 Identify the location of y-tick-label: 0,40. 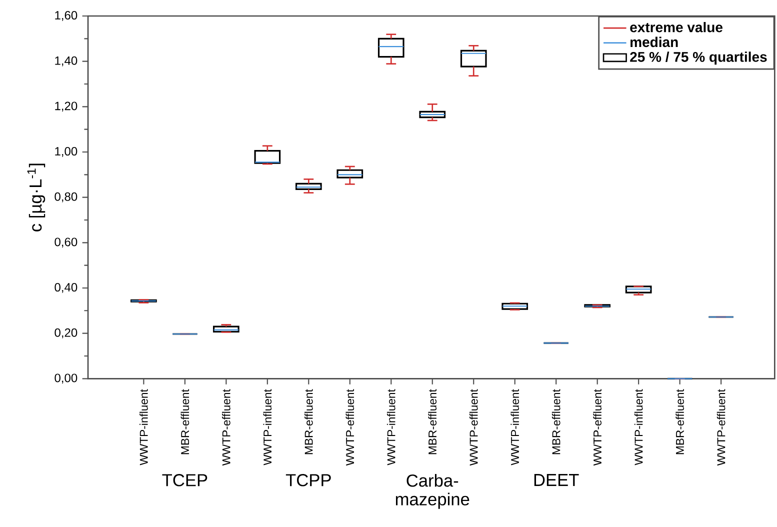
(66, 288).